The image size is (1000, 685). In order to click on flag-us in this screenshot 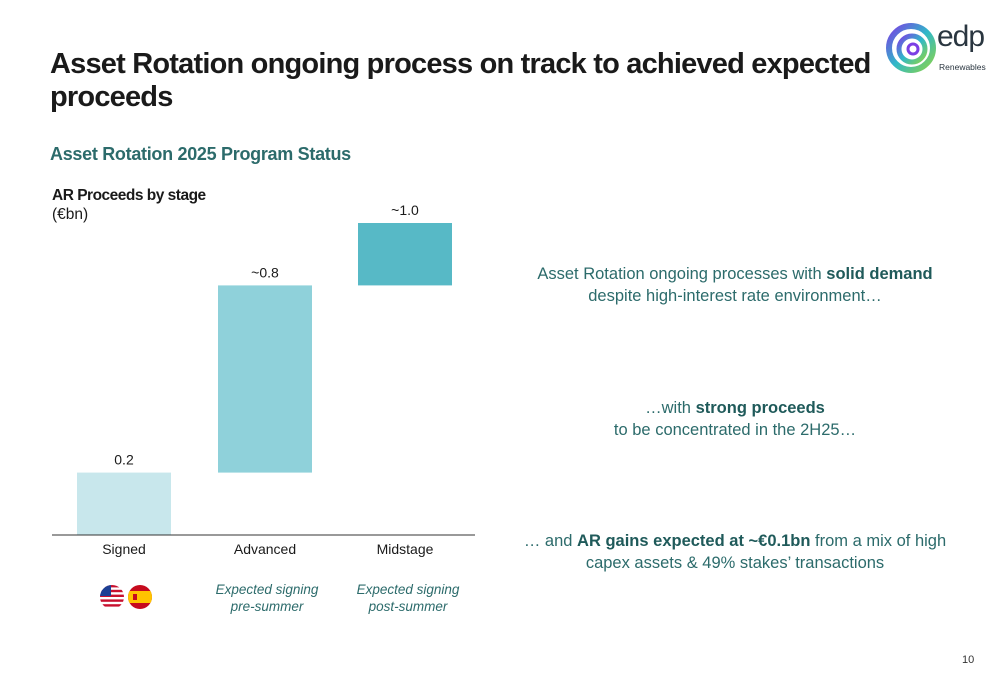, I will do `click(112, 597)`.